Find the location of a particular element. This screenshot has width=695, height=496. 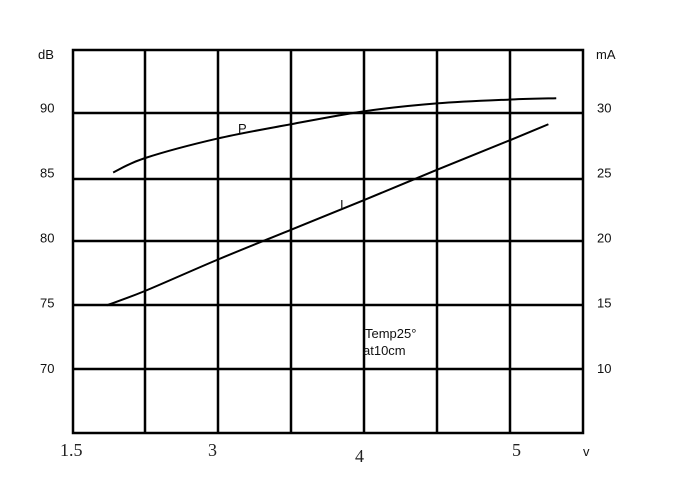

x-tick-label: 4 is located at coordinates (359, 456).